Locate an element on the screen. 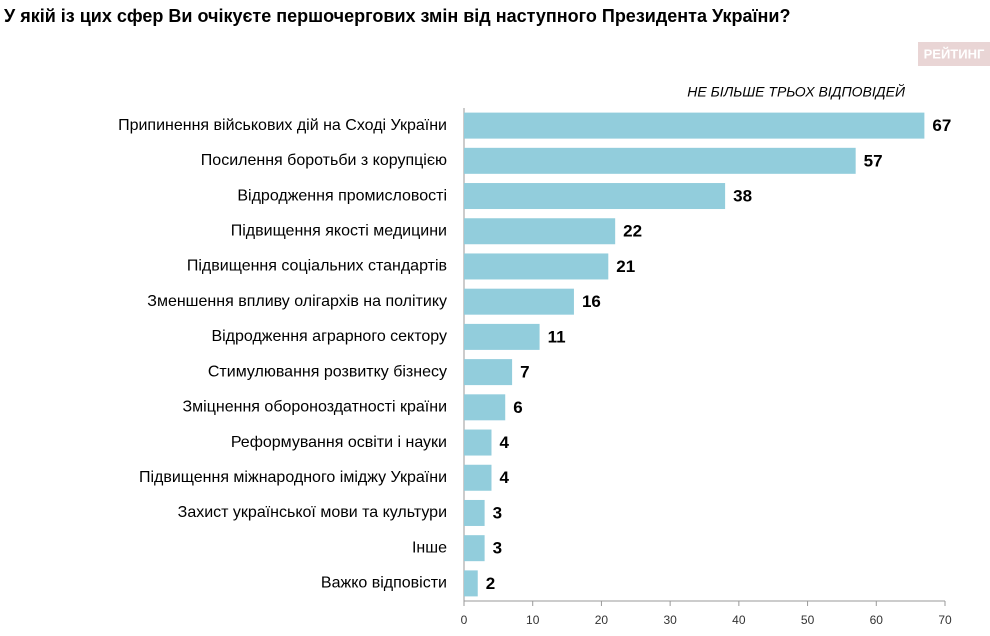 The image size is (990, 636). value-label: 2 is located at coordinates (490, 583).